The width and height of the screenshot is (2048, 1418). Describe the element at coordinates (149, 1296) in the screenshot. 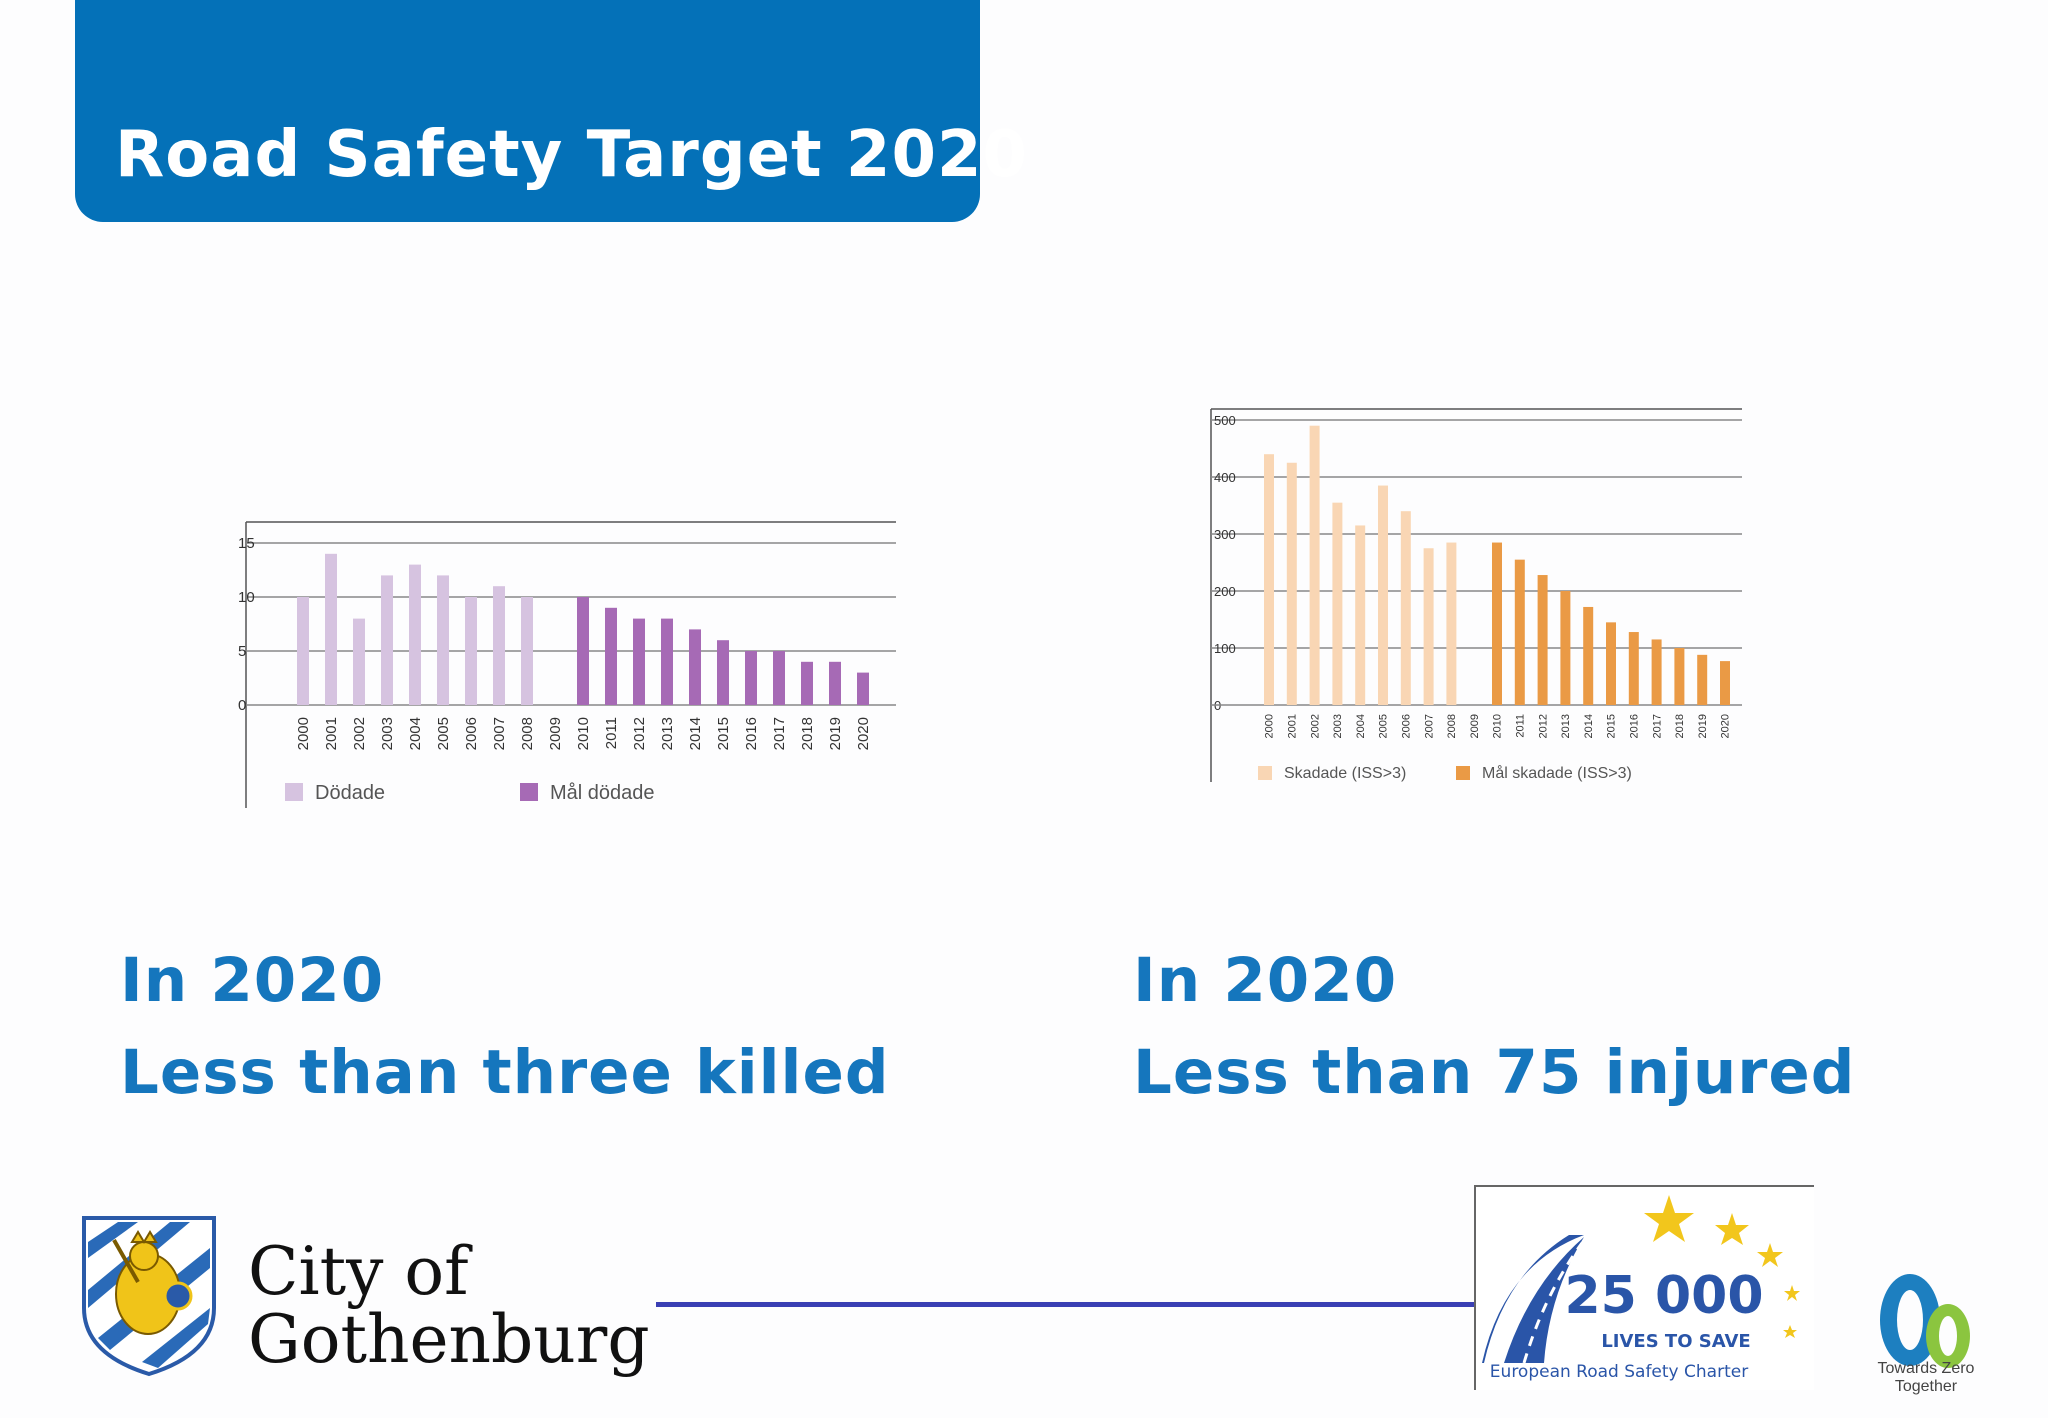

I see `city-coat-of-arms-icon` at that location.